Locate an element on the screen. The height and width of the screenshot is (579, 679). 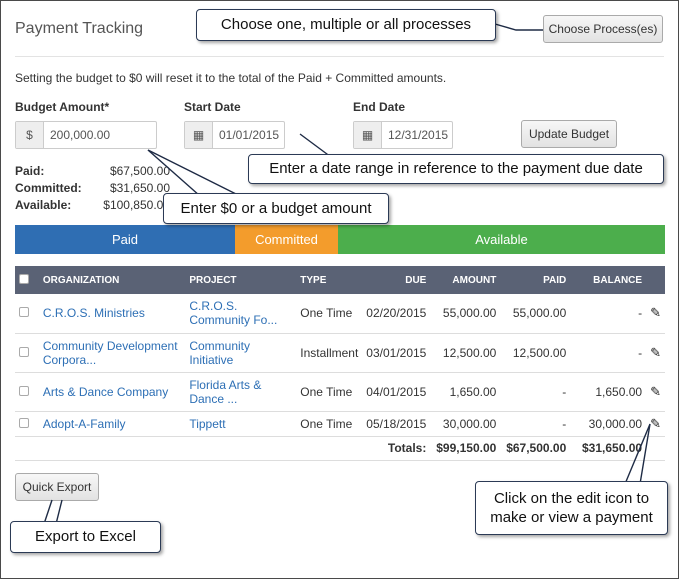
totals-paid: $67,500.00 is located at coordinates (536, 448).